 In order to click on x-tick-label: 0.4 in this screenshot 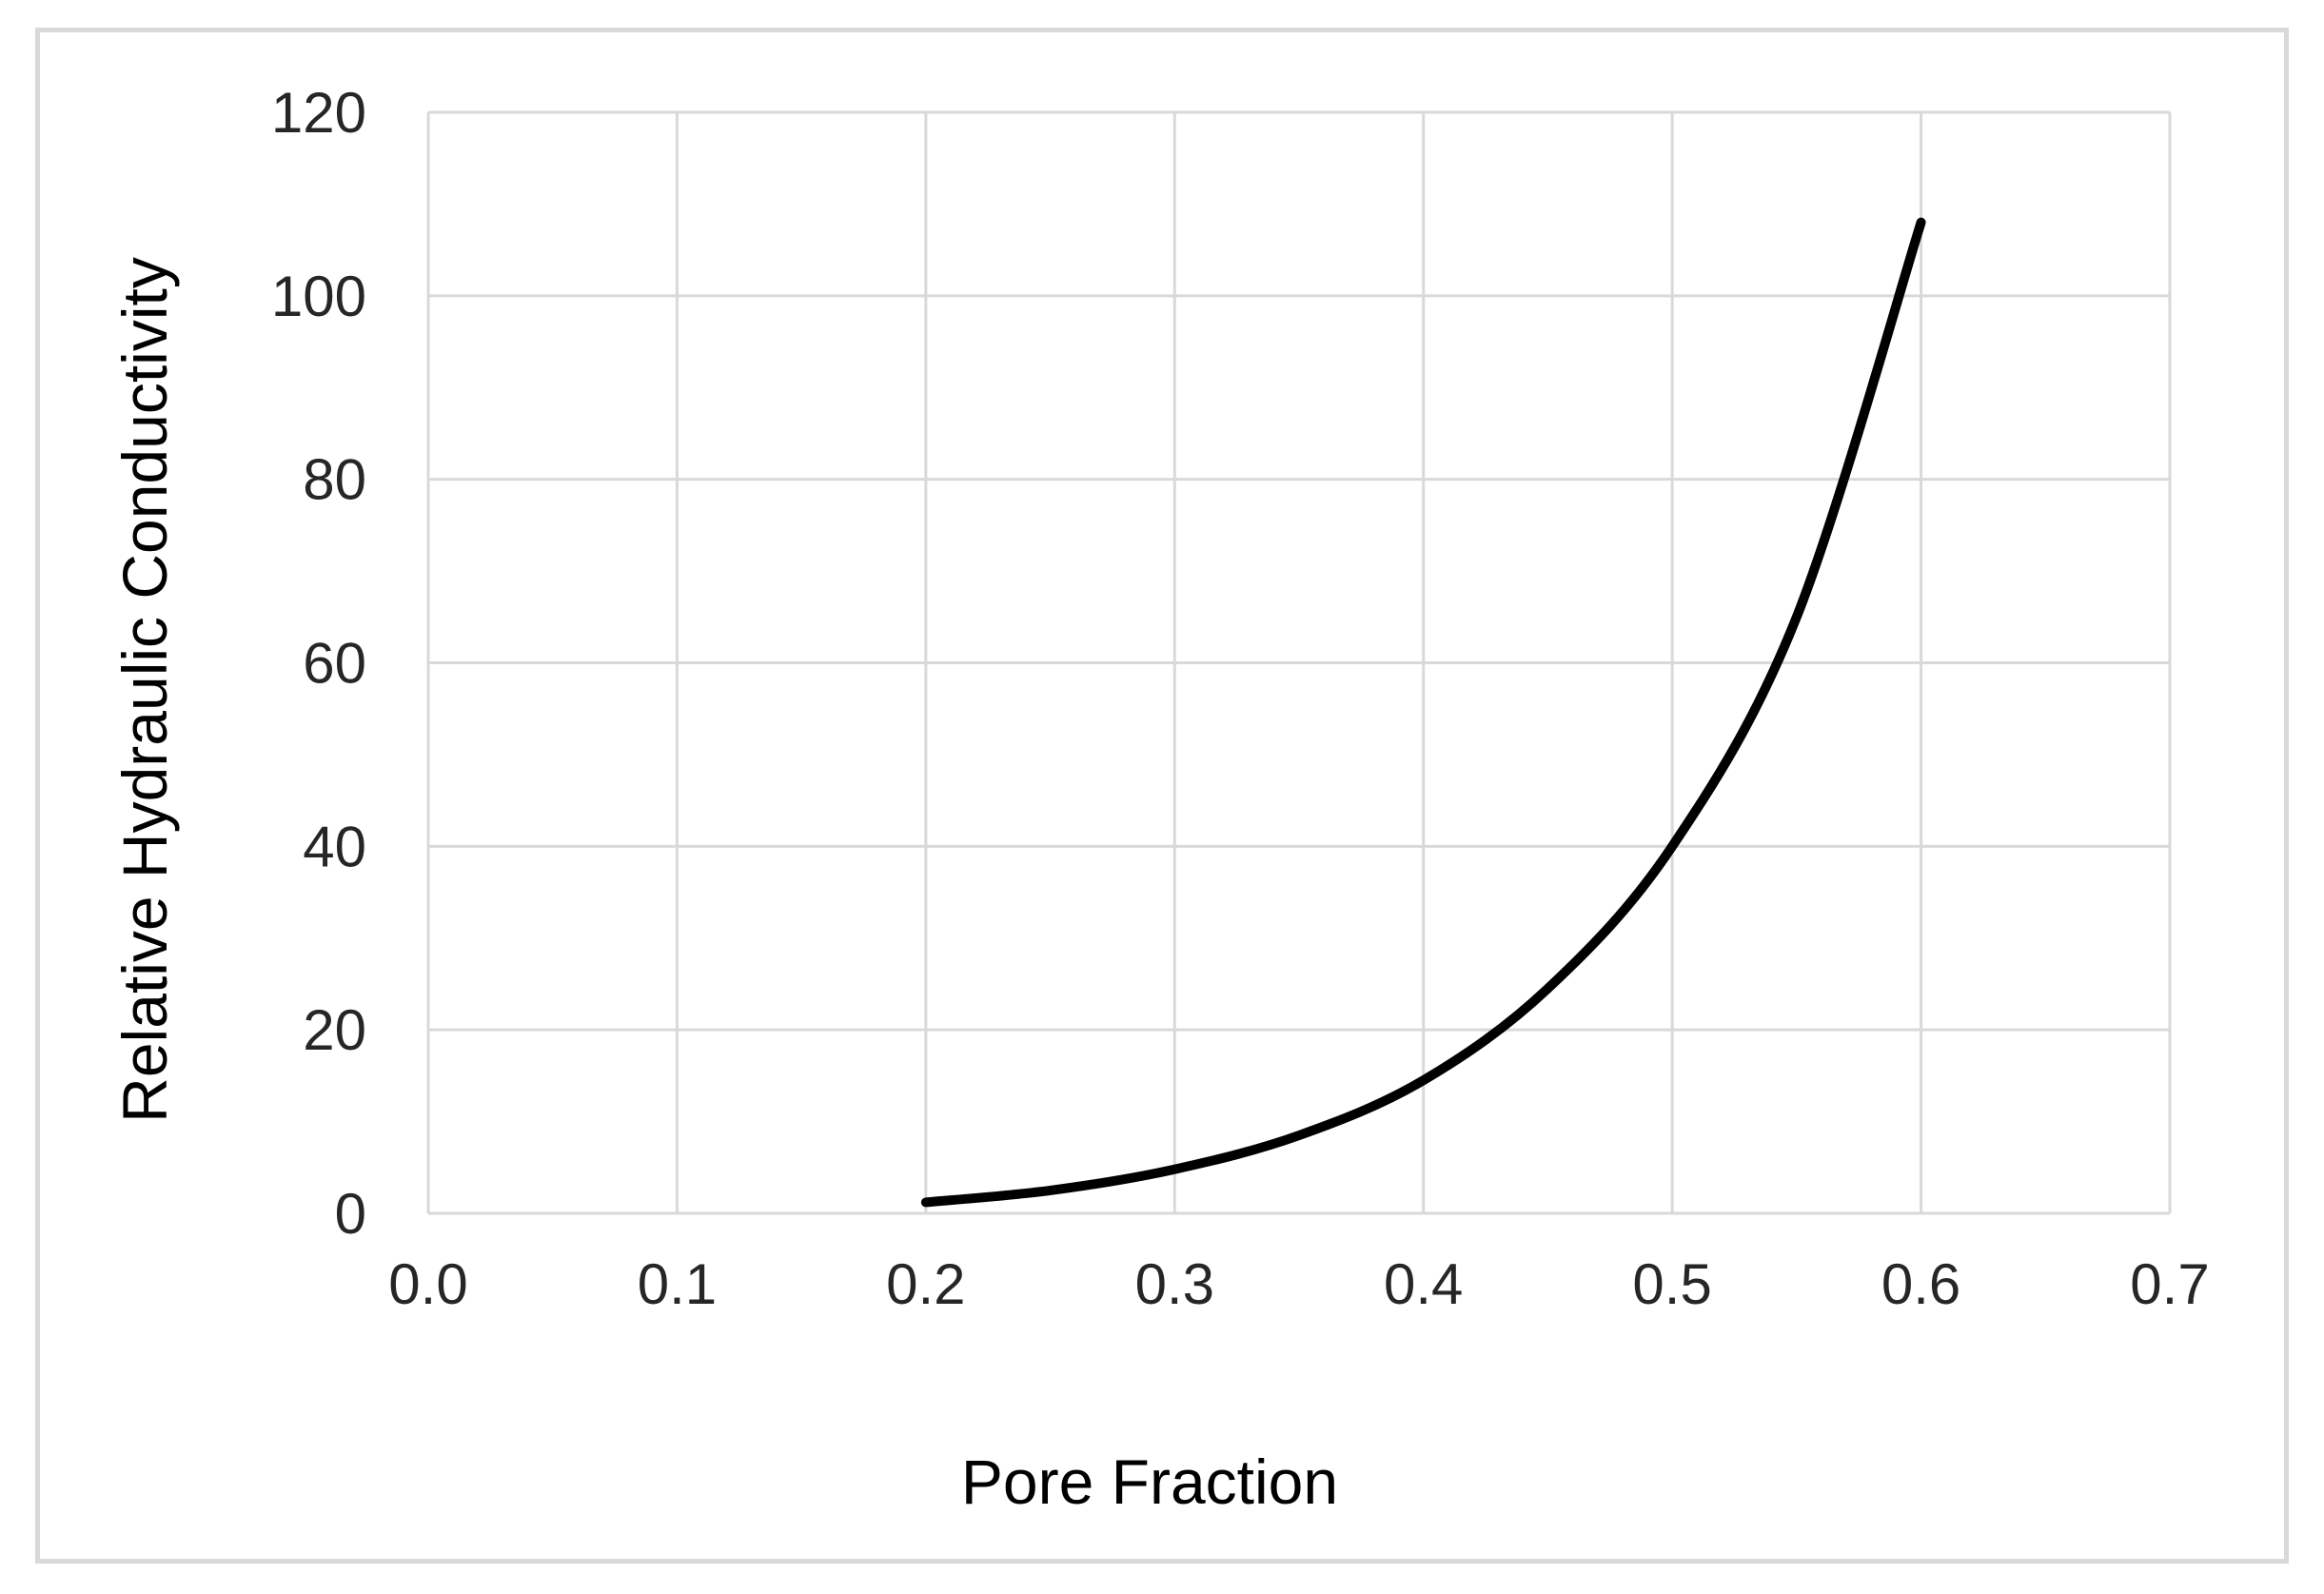, I will do `click(1423, 1284)`.